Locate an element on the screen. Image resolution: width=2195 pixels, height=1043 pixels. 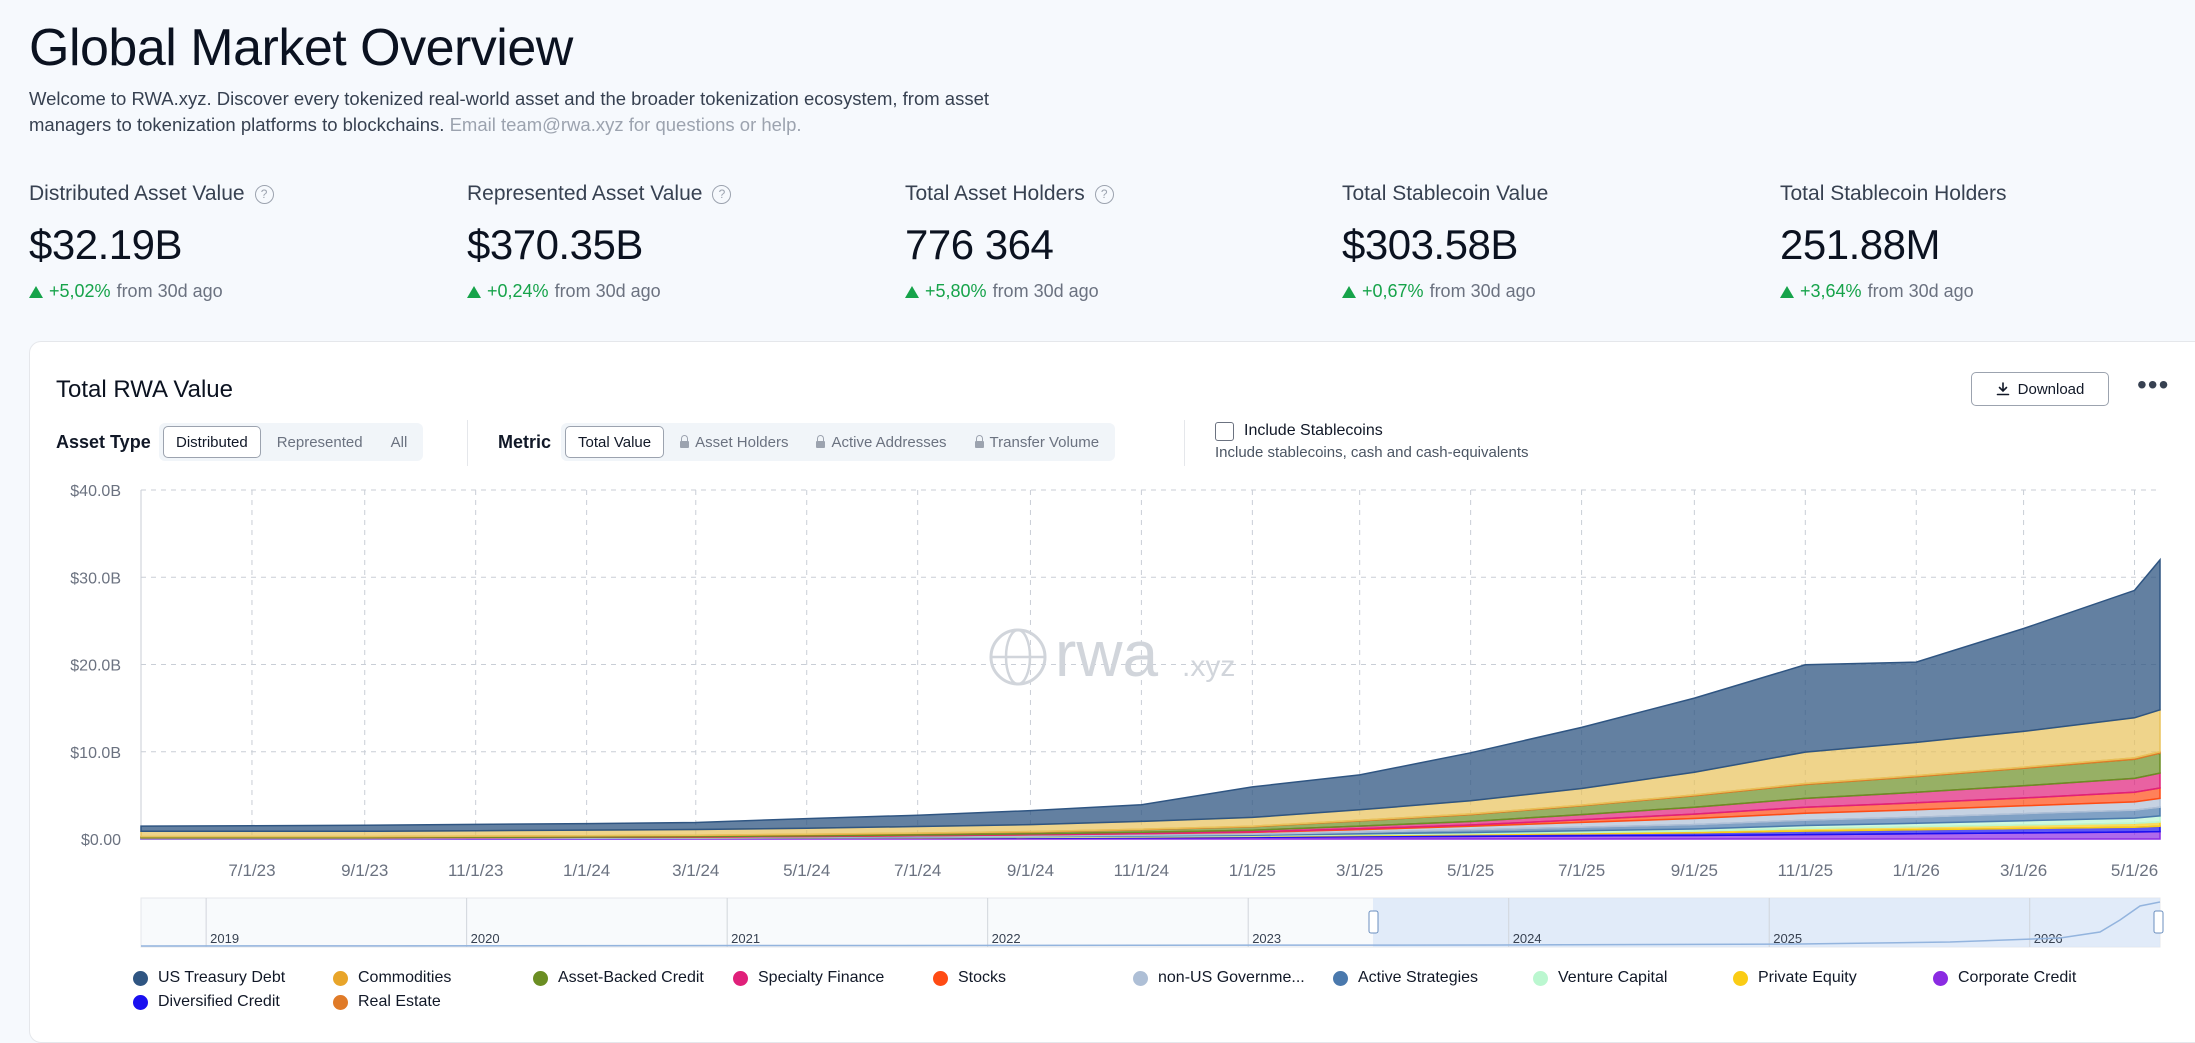
metric-asset-holders: Asset Holders is located at coordinates (734, 442).